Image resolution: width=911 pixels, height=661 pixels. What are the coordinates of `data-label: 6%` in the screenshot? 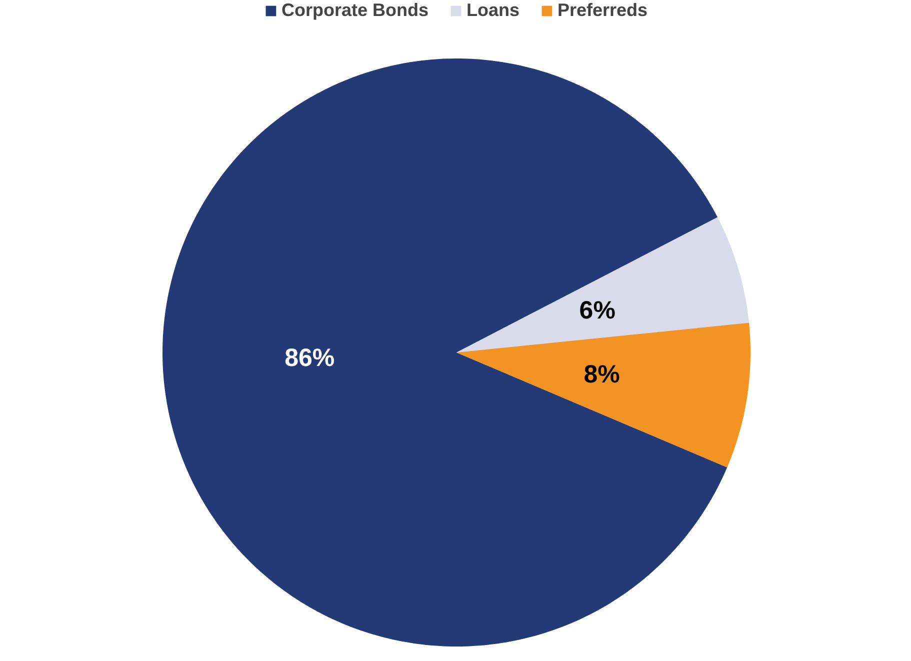 It's located at (597, 310).